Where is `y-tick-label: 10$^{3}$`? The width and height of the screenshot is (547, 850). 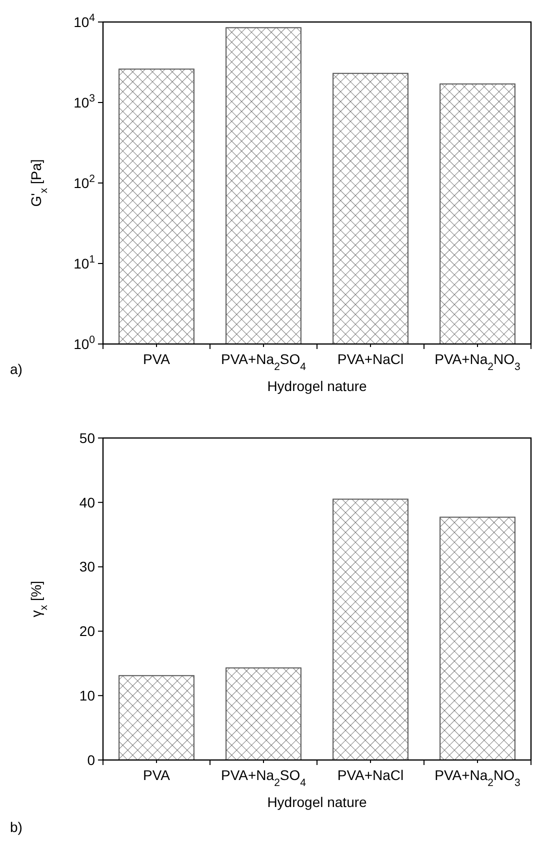 y-tick-label: 10$^{3}$ is located at coordinates (85, 101).